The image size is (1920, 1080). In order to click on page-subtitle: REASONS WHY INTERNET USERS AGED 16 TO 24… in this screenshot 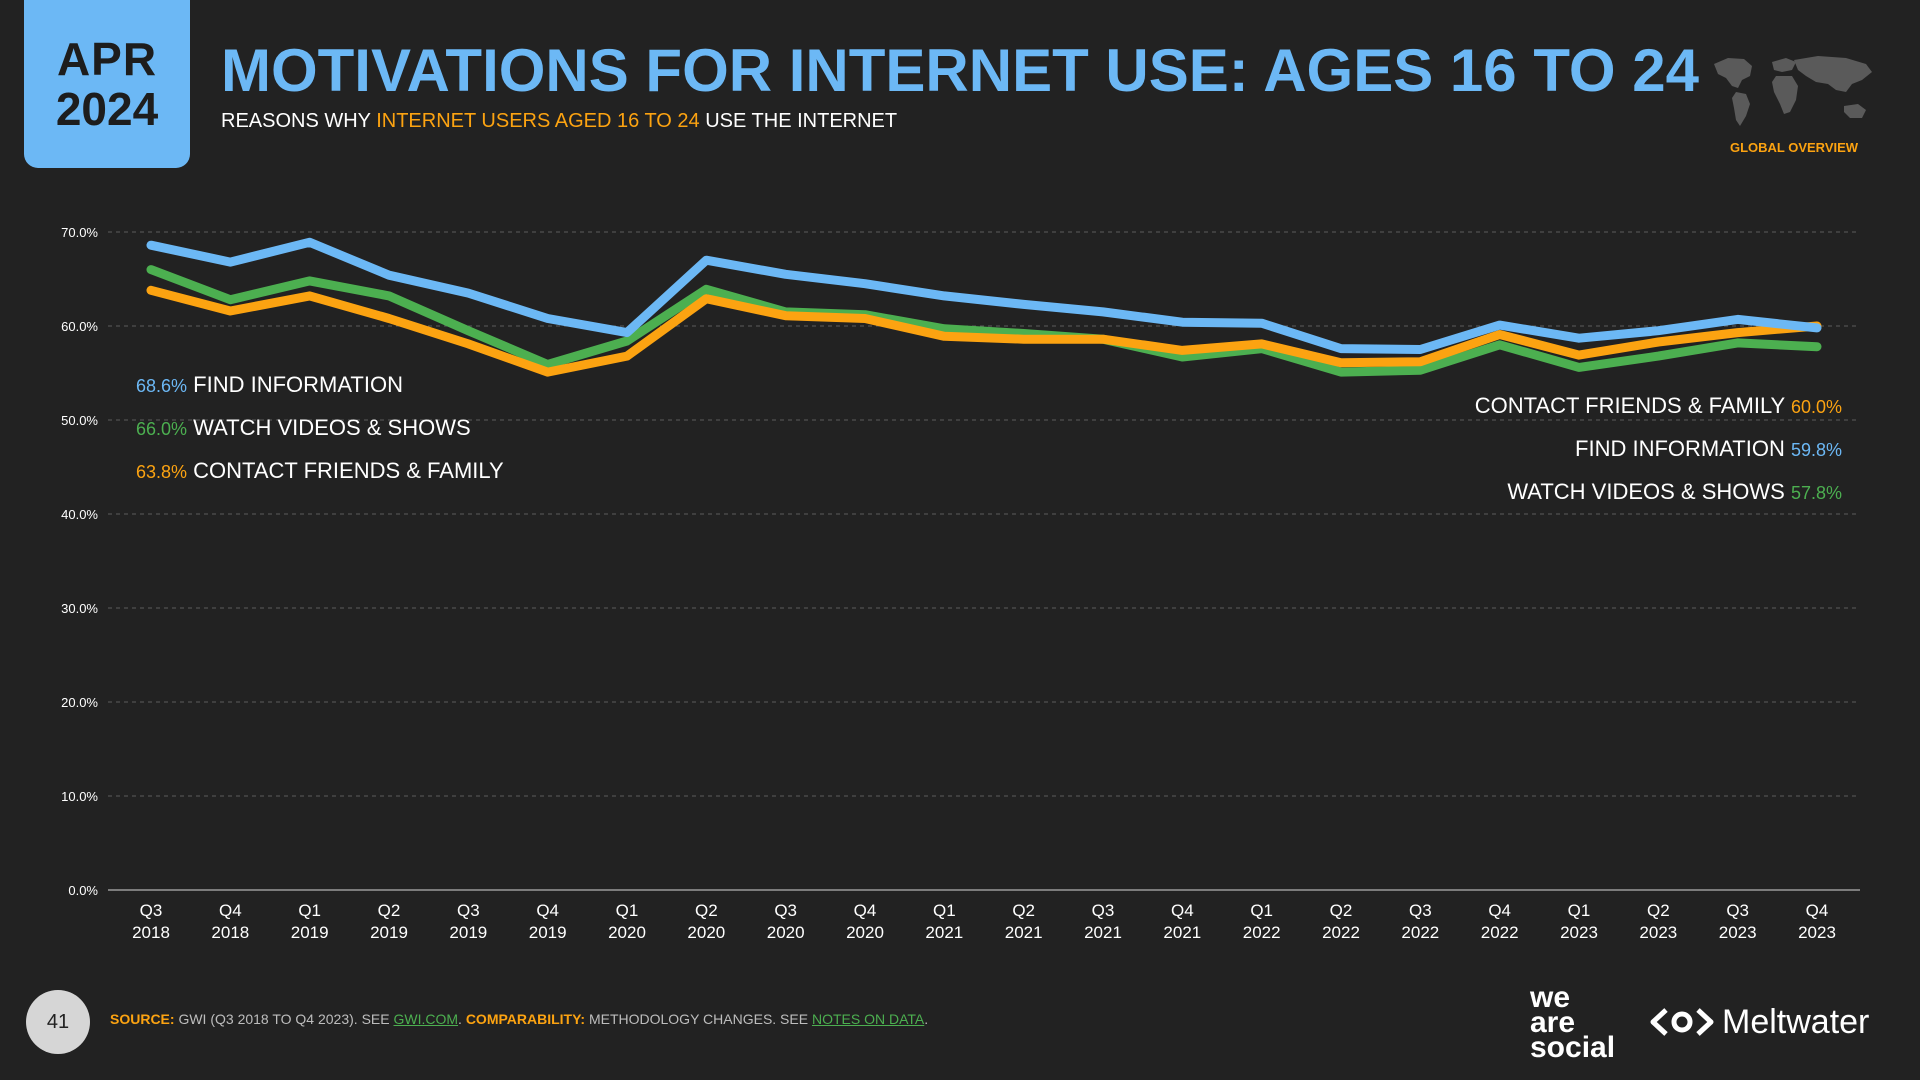, I will do `click(559, 121)`.